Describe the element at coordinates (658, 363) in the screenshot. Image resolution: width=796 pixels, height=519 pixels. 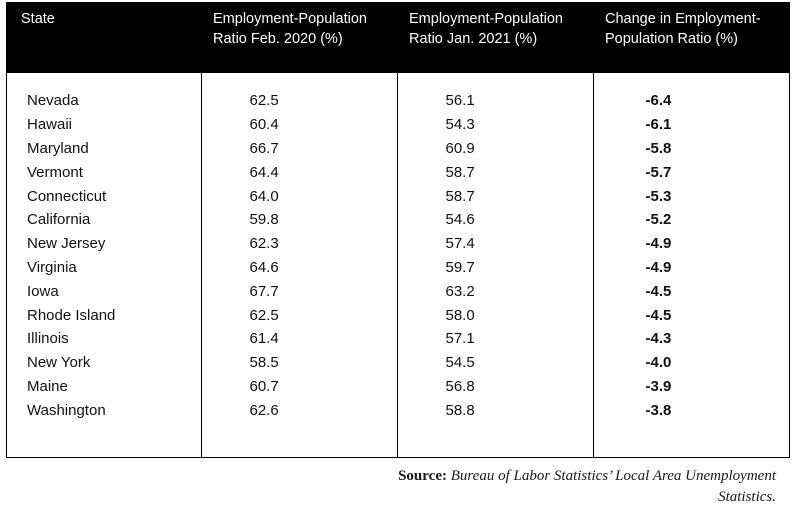
I see `change-cell: -4.0` at that location.